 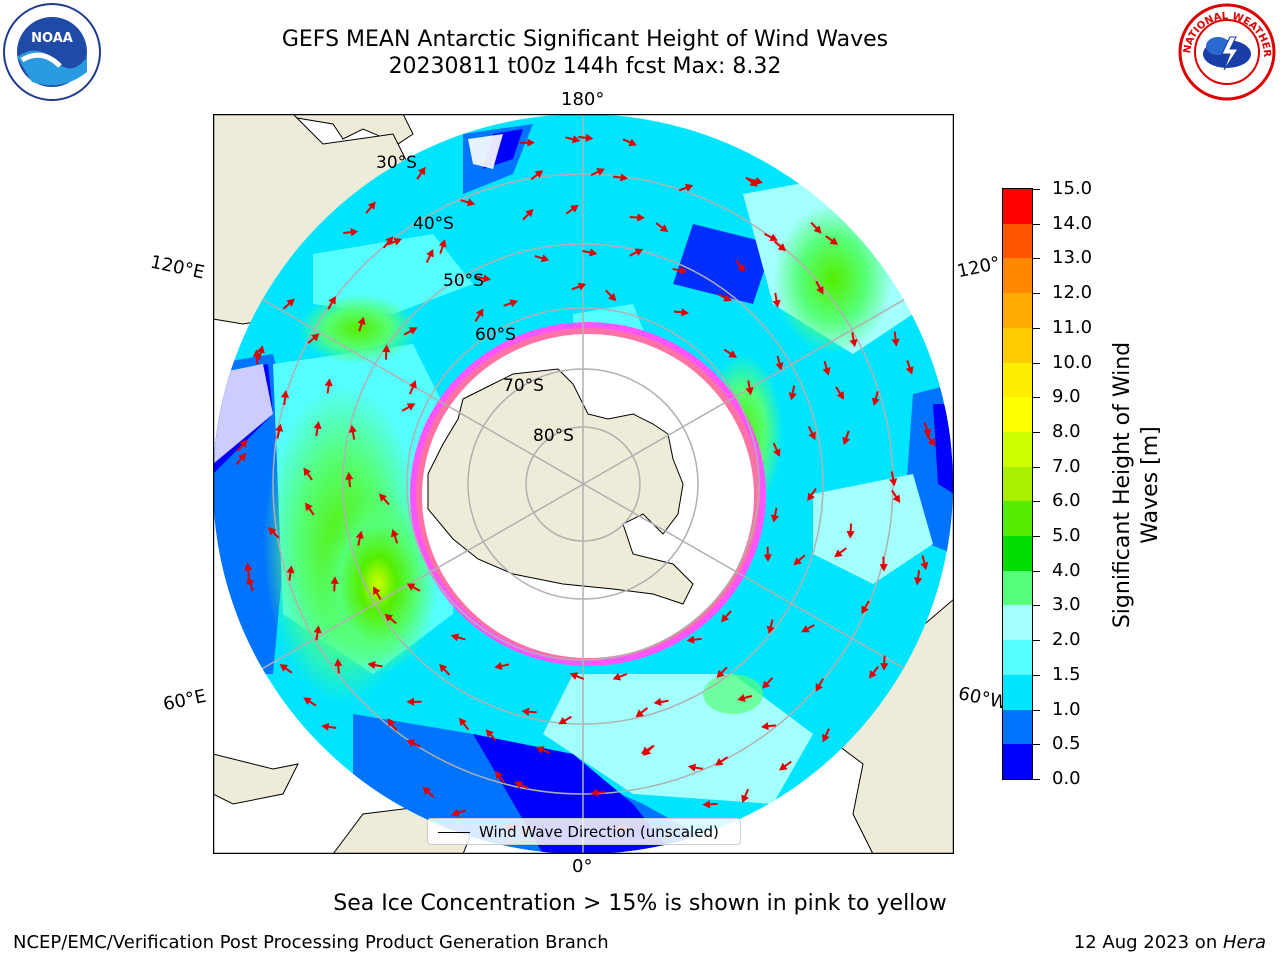 I want to click on colorbar-tick-label: 7.0, so click(x=1066, y=466).